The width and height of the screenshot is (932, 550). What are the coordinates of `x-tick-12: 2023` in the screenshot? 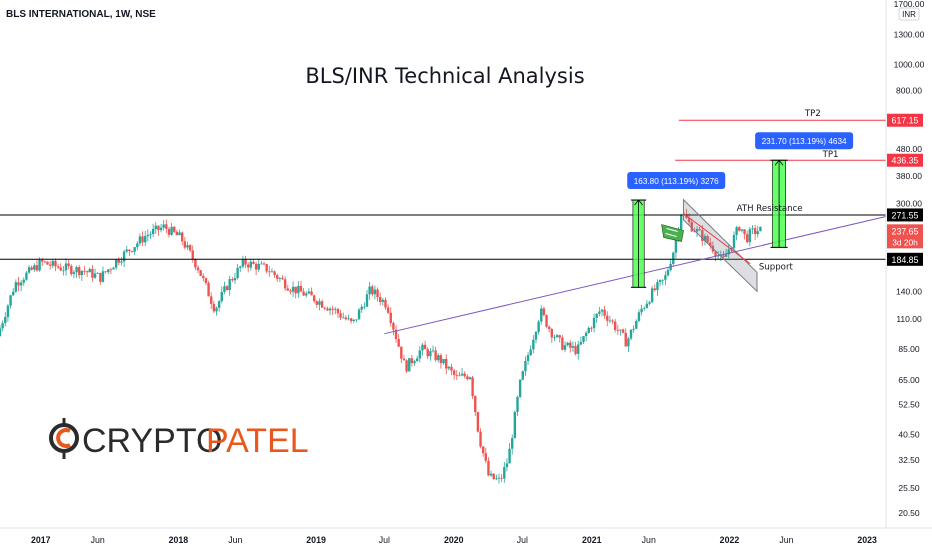 It's located at (867, 540).